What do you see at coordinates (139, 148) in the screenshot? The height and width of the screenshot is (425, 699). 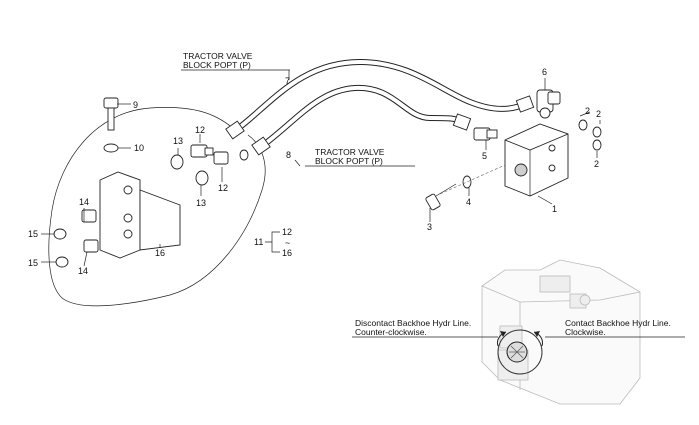 I see `callout-10: 10` at bounding box center [139, 148].